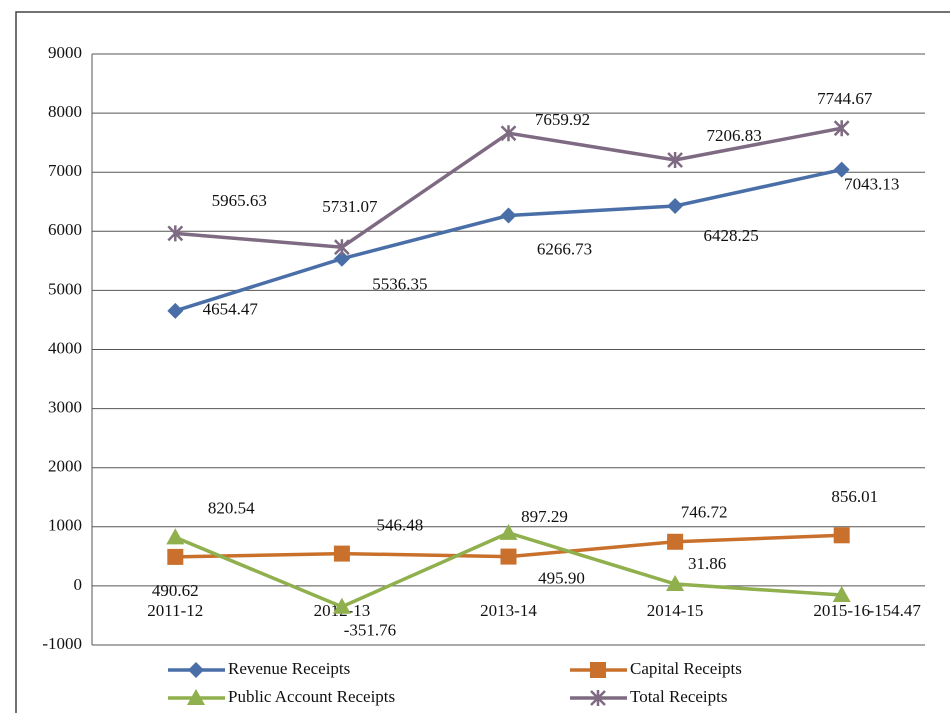 This screenshot has width=950, height=713. What do you see at coordinates (175, 590) in the screenshot?
I see `data-label: 490.62` at bounding box center [175, 590].